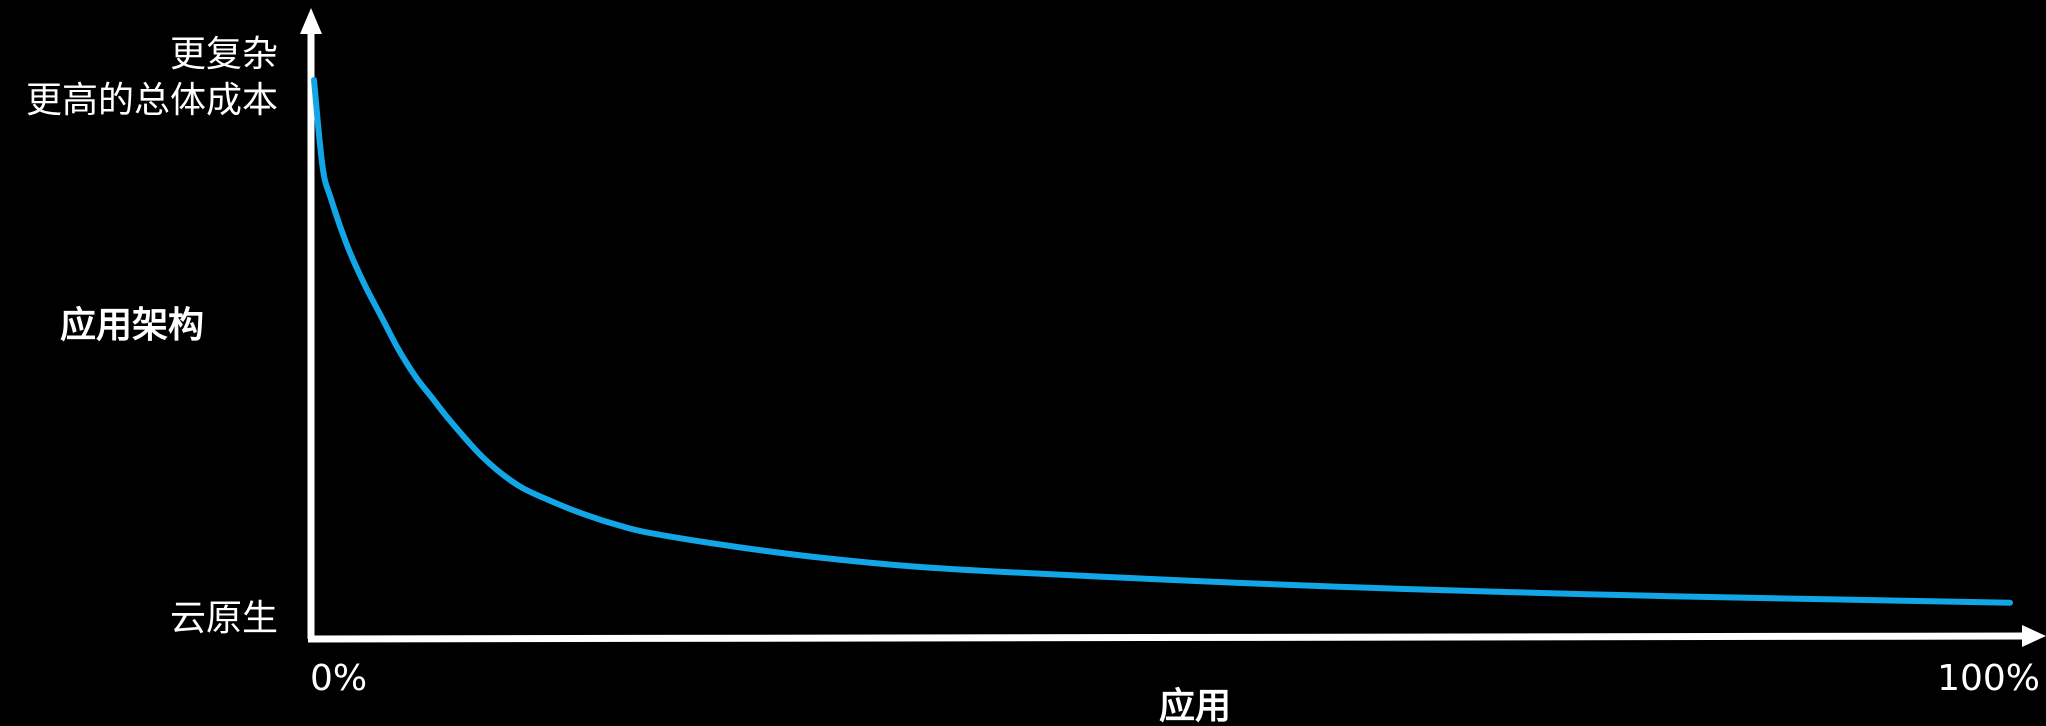 The width and height of the screenshot is (2046, 726). What do you see at coordinates (2034, 636) in the screenshot?
I see `x-axis-arrow-icon` at bounding box center [2034, 636].